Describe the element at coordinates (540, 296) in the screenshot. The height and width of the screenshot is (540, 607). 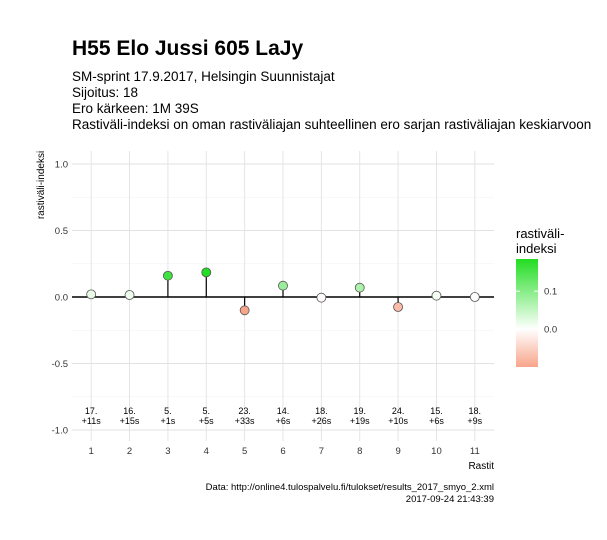
I see `legend: rastiväli- indeksi 0.0 0.1` at that location.